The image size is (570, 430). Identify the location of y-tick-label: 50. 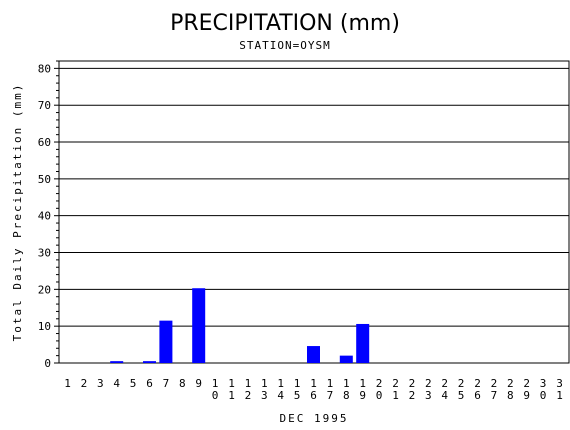
(44, 179).